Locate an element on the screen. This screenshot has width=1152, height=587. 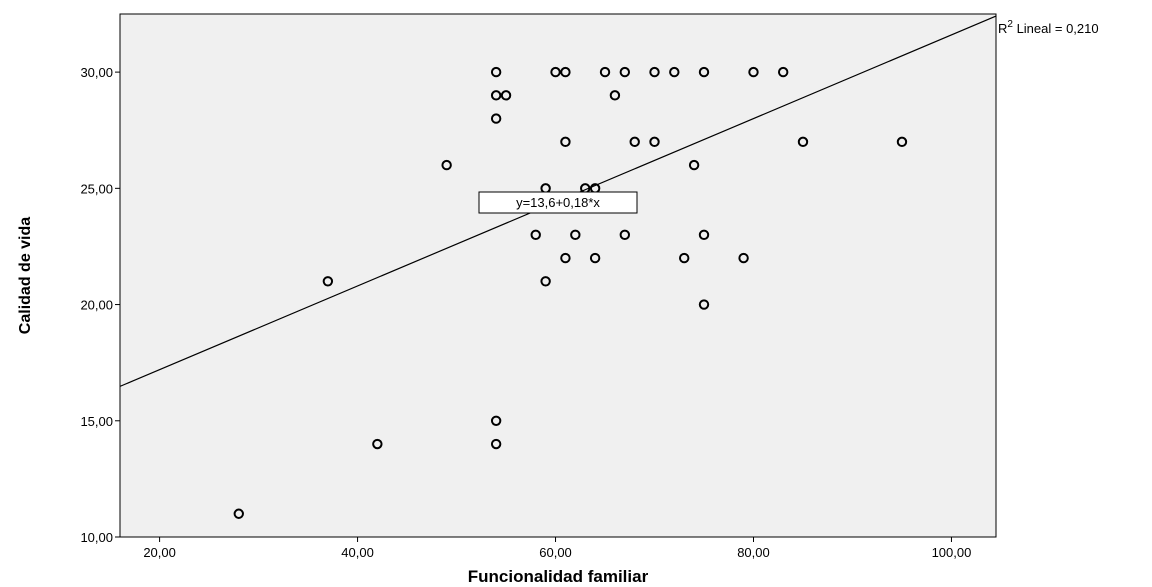
r-squared-prefix: R is located at coordinates (1002, 28).